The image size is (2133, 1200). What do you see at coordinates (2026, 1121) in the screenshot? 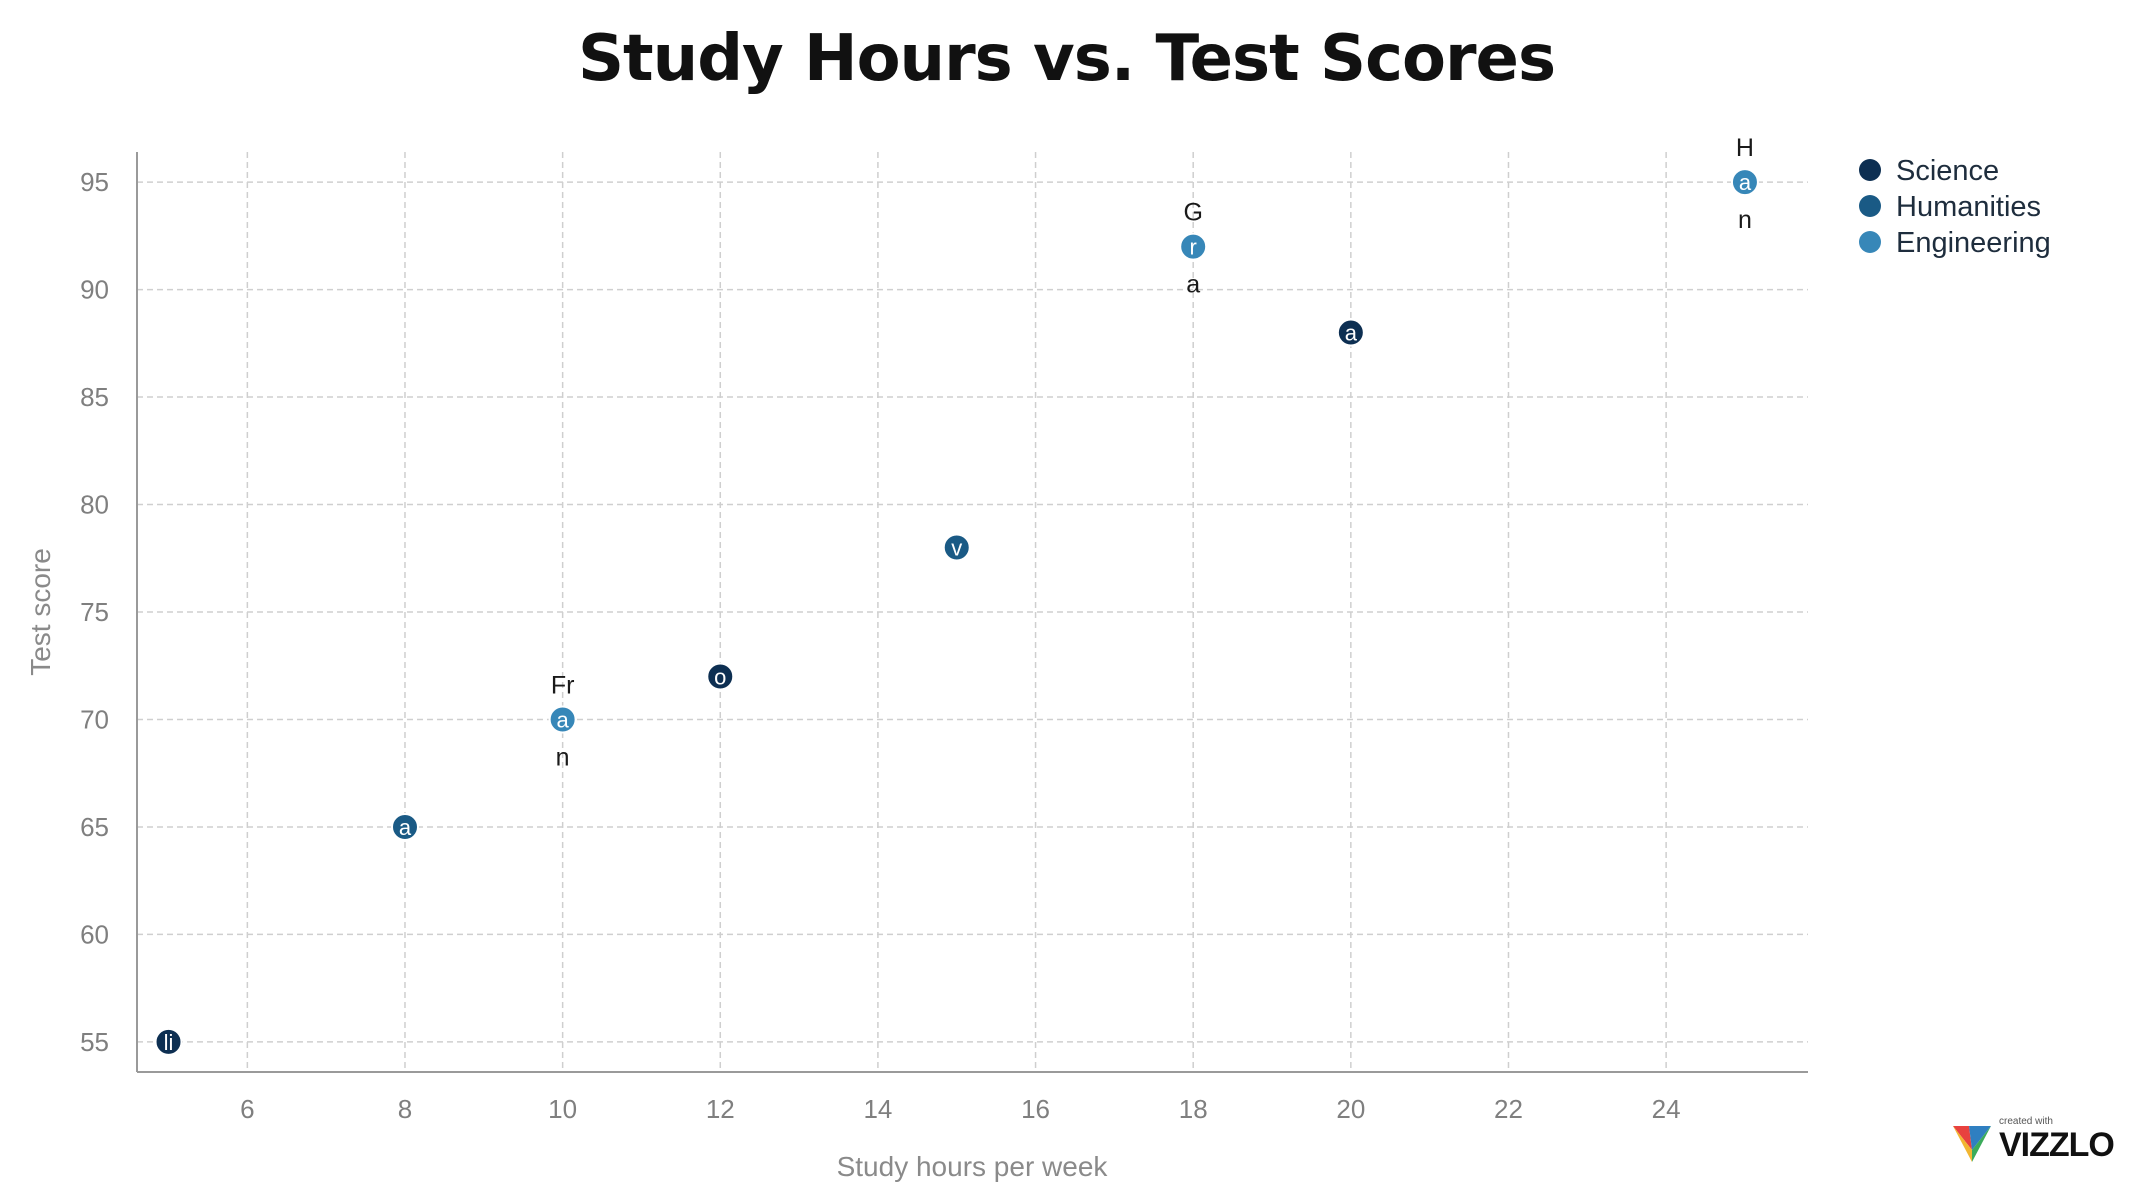
I see `credit-small-text: created with` at bounding box center [2026, 1121].